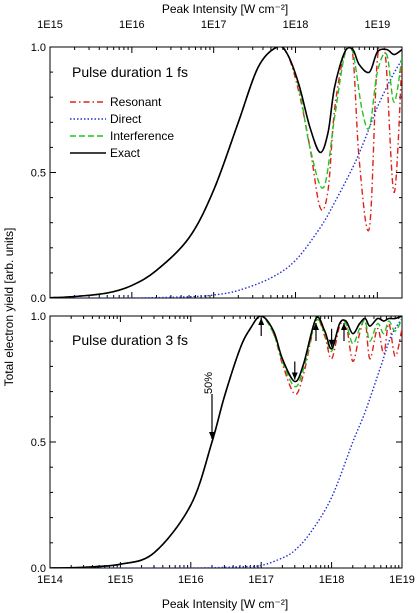  Describe the element at coordinates (38, 569) in the screenshot. I see `bottom-y-tick-label: 0.0` at that location.